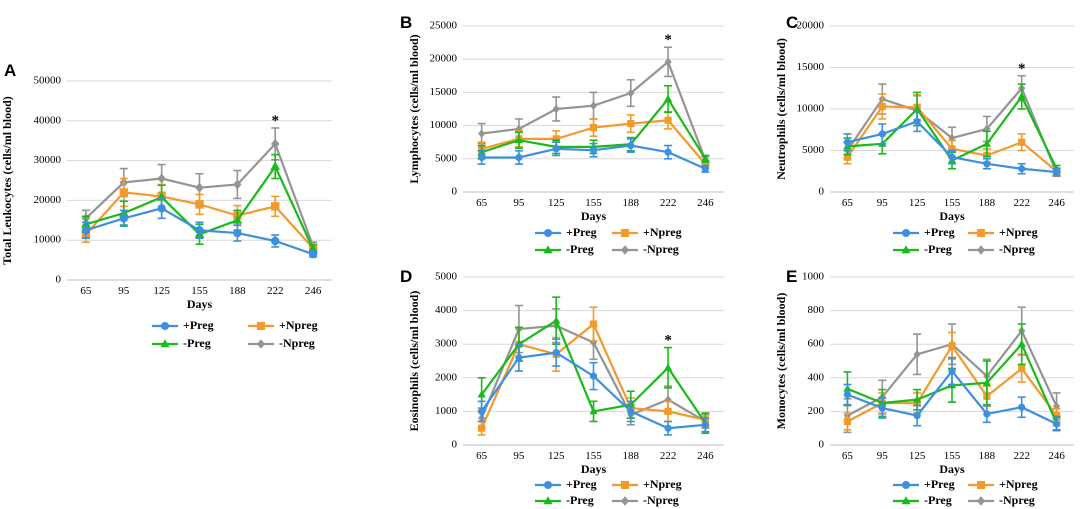  What do you see at coordinates (811, 109) in the screenshot?
I see `y-tick-label: 10000` at bounding box center [811, 109].